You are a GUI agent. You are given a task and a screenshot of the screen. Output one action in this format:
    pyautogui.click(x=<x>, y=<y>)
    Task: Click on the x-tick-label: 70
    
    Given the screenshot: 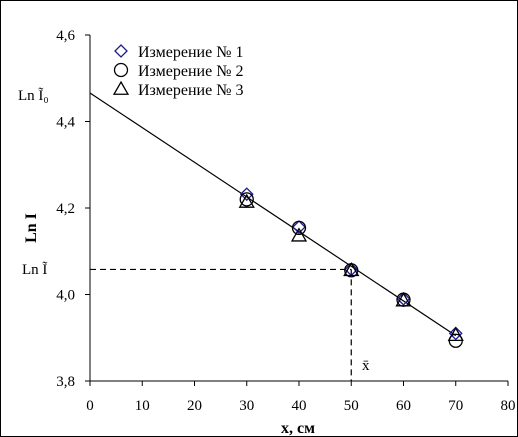 What is the action you would take?
    pyautogui.click(x=455, y=406)
    